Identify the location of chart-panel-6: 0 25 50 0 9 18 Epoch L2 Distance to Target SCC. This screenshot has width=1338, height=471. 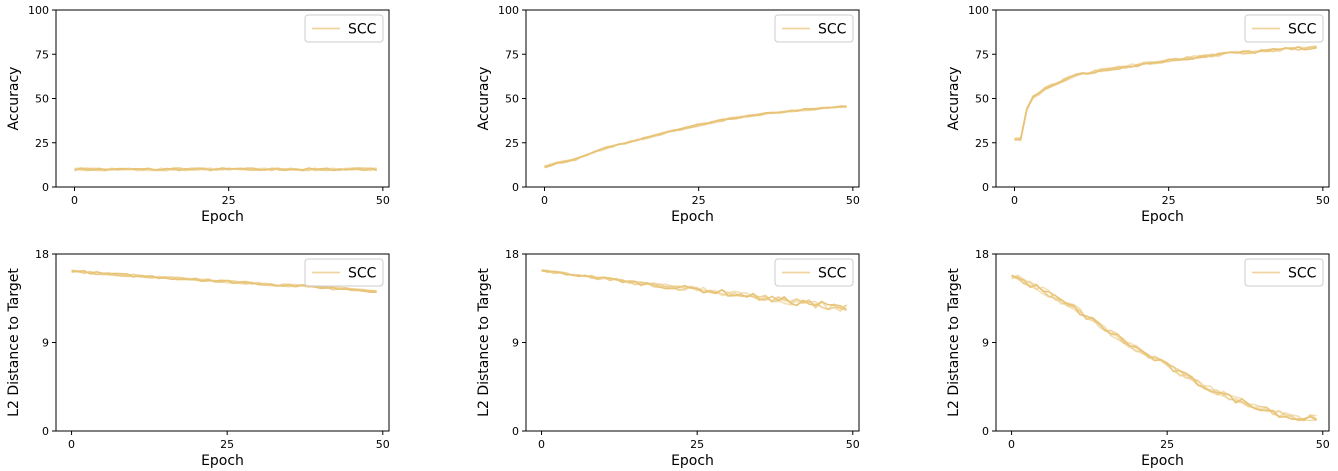
(1138, 358).